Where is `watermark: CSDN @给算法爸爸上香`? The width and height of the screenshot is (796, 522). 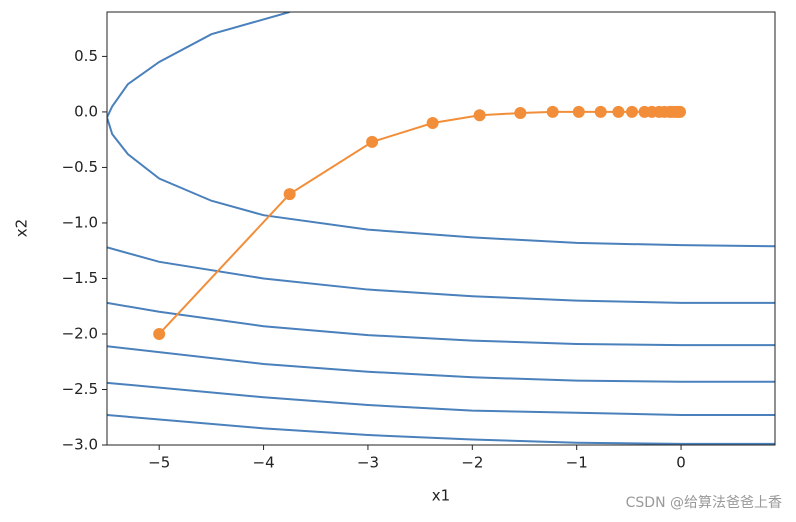 watermark: CSDN @给算法爸爸上香 is located at coordinates (704, 503).